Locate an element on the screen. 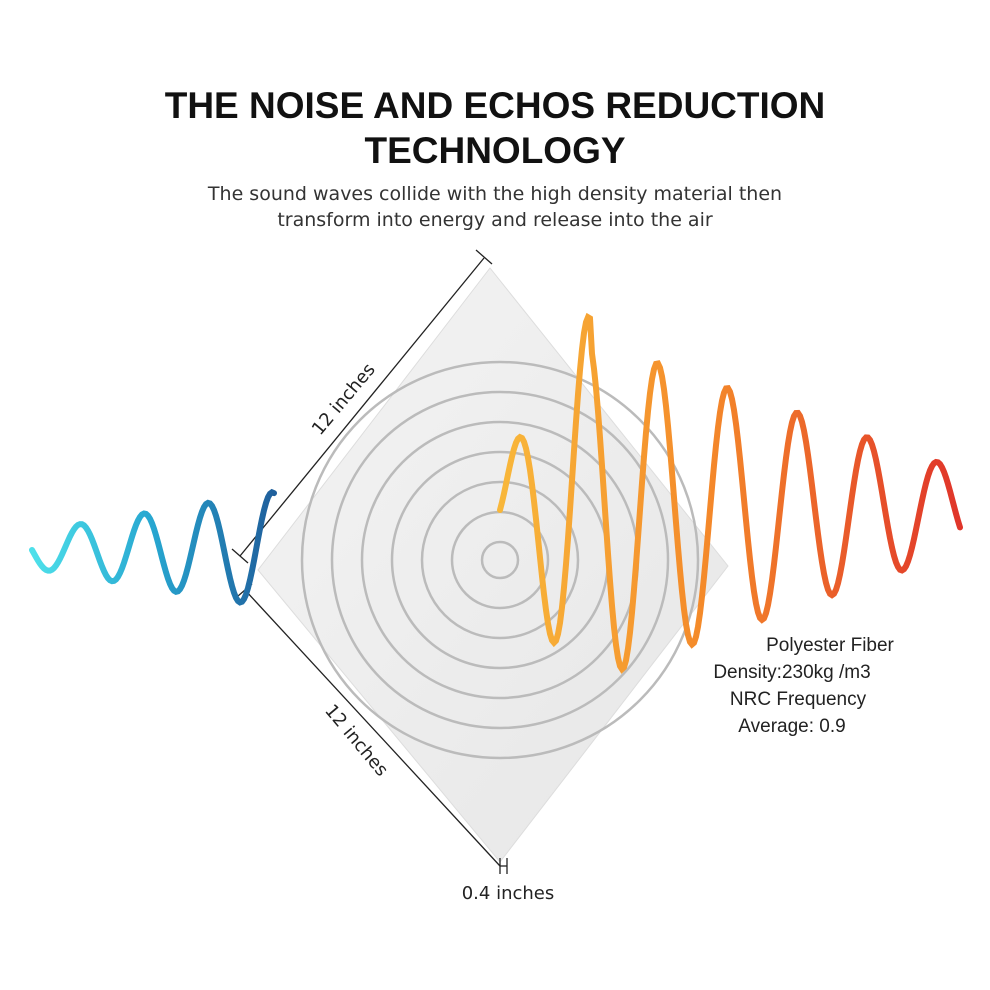 The width and height of the screenshot is (990, 990). spec-line: Polyester Fiber is located at coordinates (830, 645).